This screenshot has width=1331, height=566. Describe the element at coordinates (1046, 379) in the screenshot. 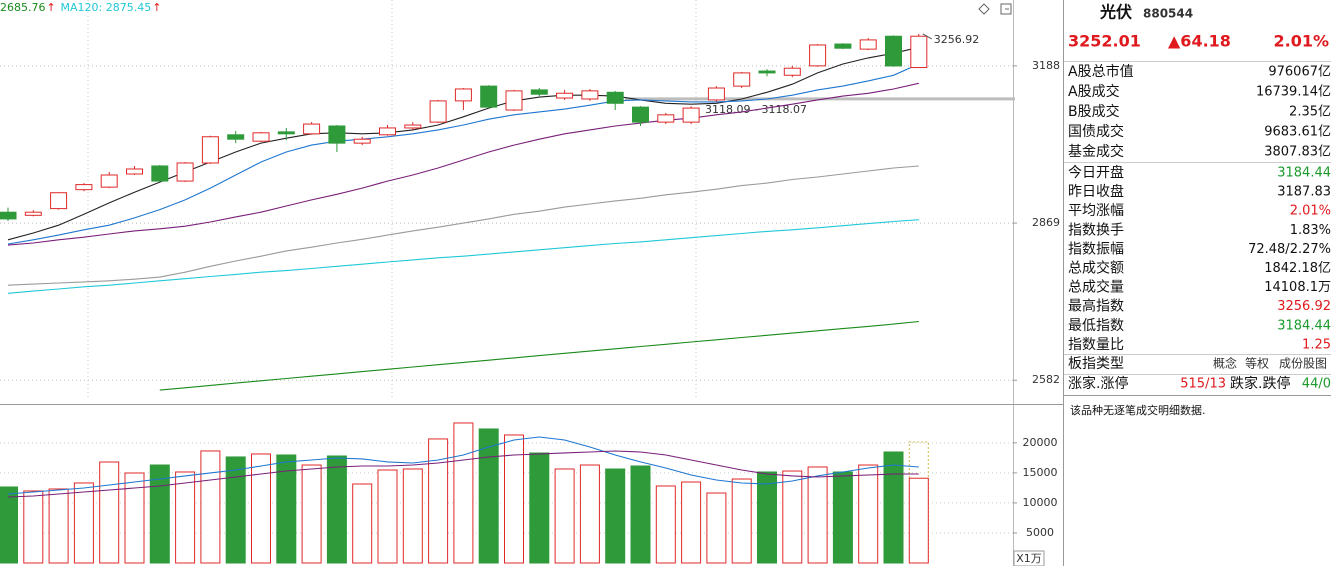

I see `y-tick-label: 2582` at that location.